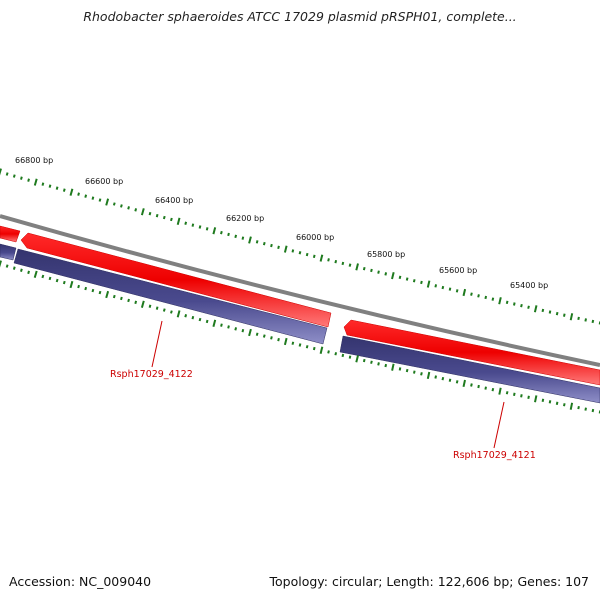  What do you see at coordinates (151, 374) in the screenshot?
I see `gene-label-4122: Rsph17029_4122` at bounding box center [151, 374].